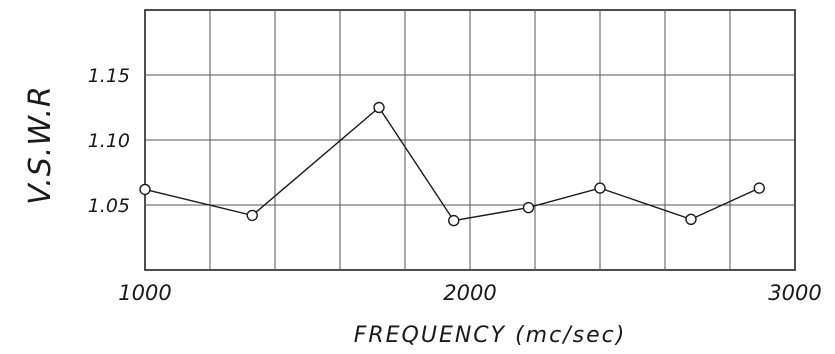 The width and height of the screenshot is (835, 354). Describe the element at coordinates (40, 145) in the screenshot. I see `y-axis-label: V.S.W.R` at that location.